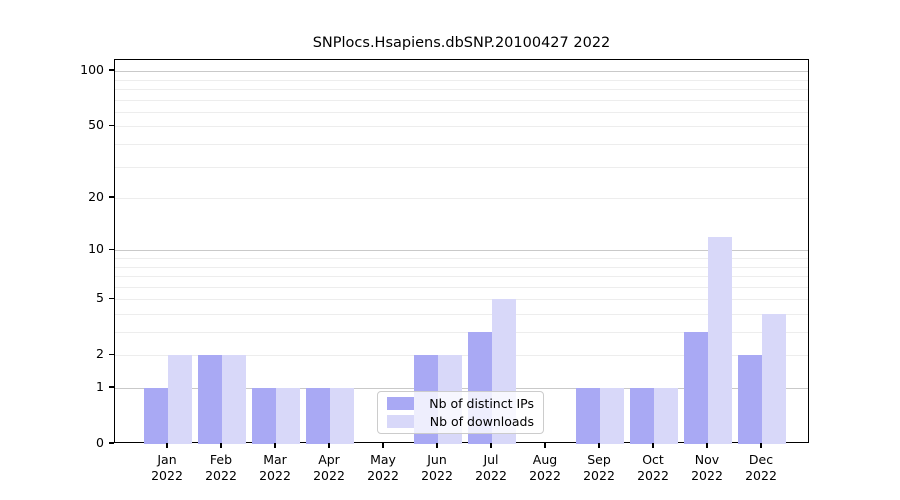  What do you see at coordinates (460, 421) in the screenshot?
I see `legend-item-nb-of-downloads: Nb of downloads` at bounding box center [460, 421].